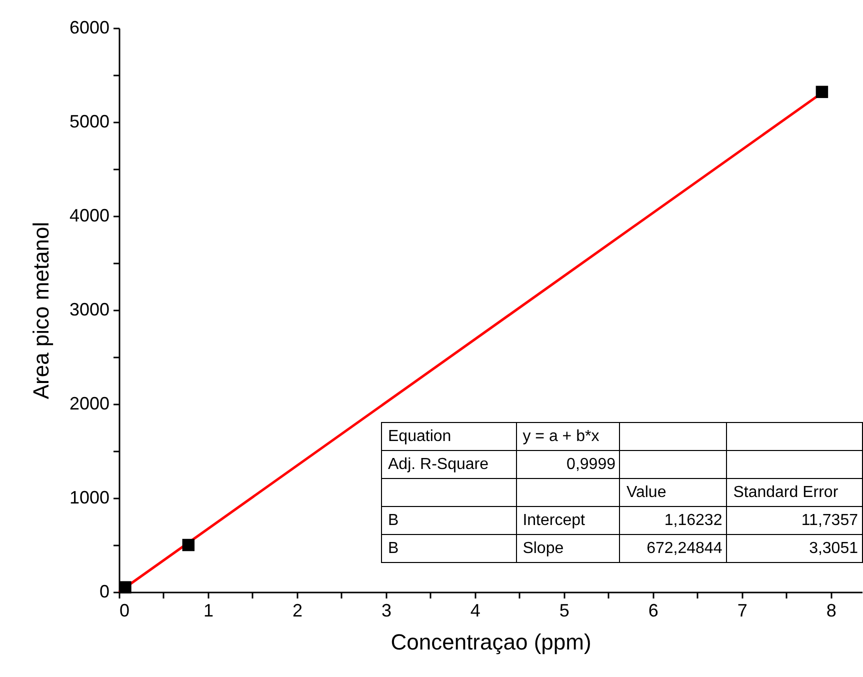 This screenshot has width=863, height=677. Describe the element at coordinates (794, 492) in the screenshot. I see `annotation: Standard Error` at that location.